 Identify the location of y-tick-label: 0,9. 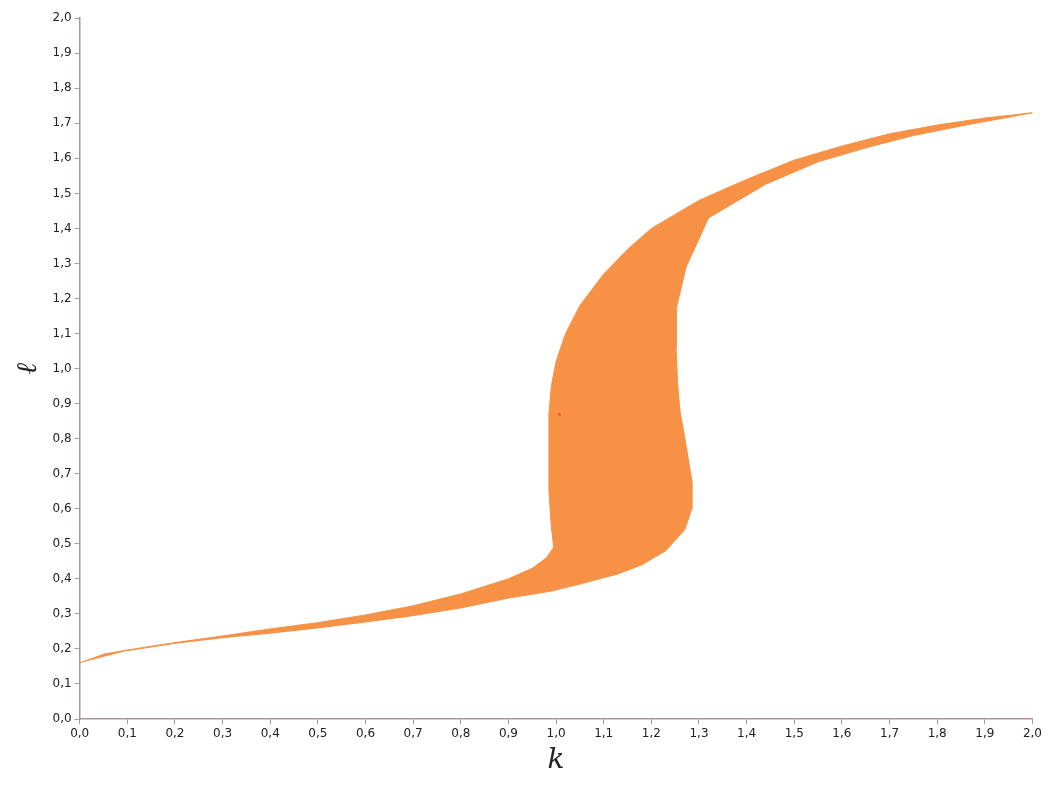
(62, 402).